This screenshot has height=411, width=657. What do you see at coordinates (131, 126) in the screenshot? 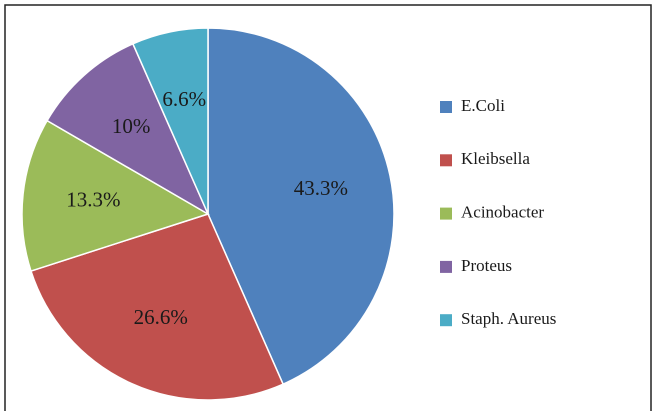
I see `slice-label: 10%` at bounding box center [131, 126].